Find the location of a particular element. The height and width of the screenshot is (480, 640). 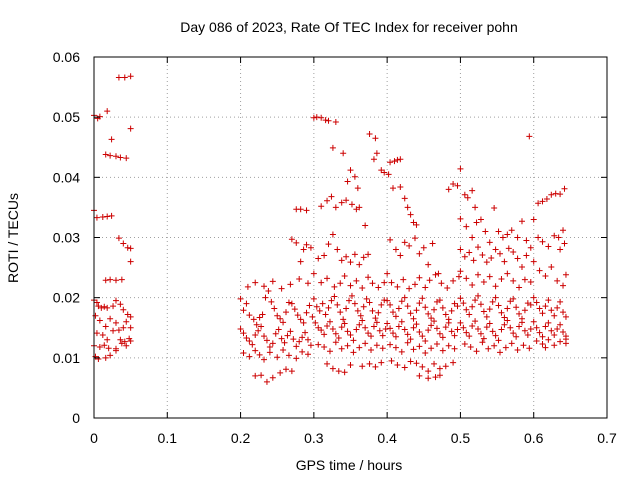

x-tick-label: 0.4 is located at coordinates (387, 438).